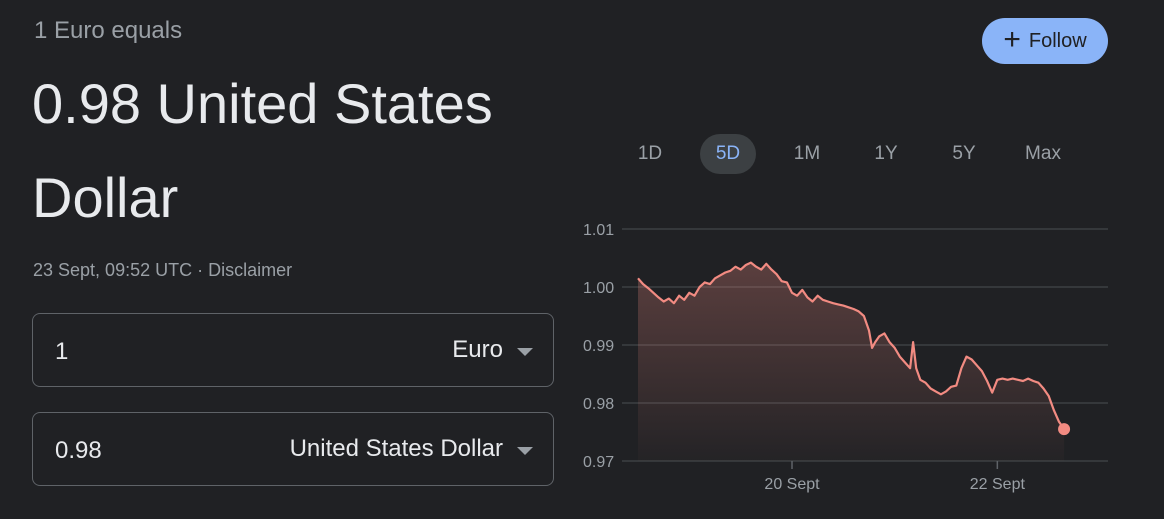 This screenshot has width=1164, height=519. Describe the element at coordinates (1043, 153) in the screenshot. I see `range-tab-max: Max` at that location.